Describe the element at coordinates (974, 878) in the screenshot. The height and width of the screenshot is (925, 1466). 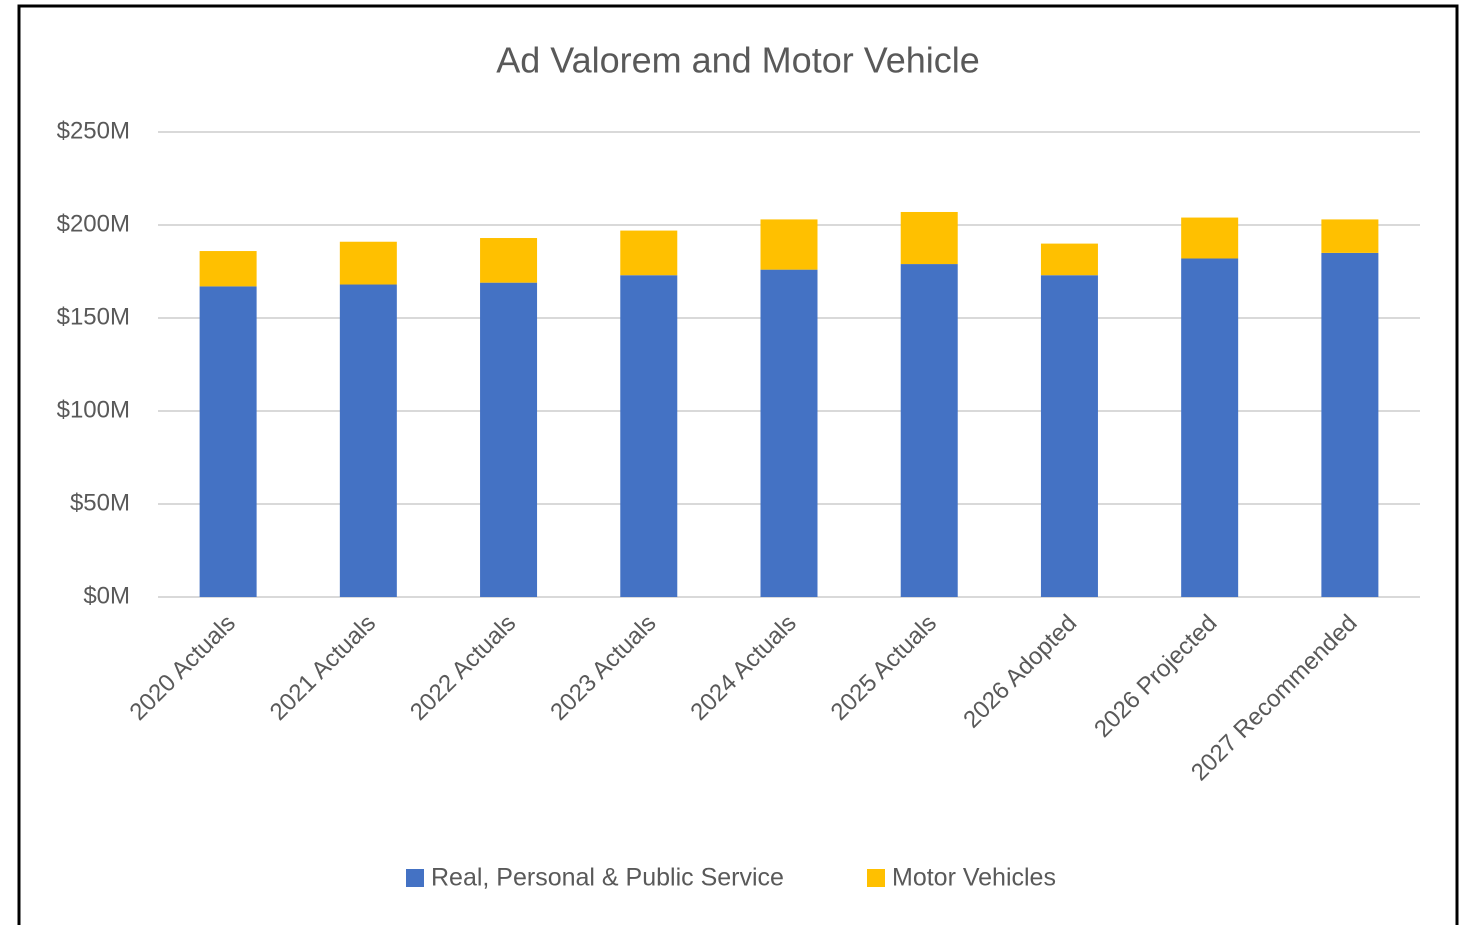
I see `legend-label: Motor Vehicles` at that location.